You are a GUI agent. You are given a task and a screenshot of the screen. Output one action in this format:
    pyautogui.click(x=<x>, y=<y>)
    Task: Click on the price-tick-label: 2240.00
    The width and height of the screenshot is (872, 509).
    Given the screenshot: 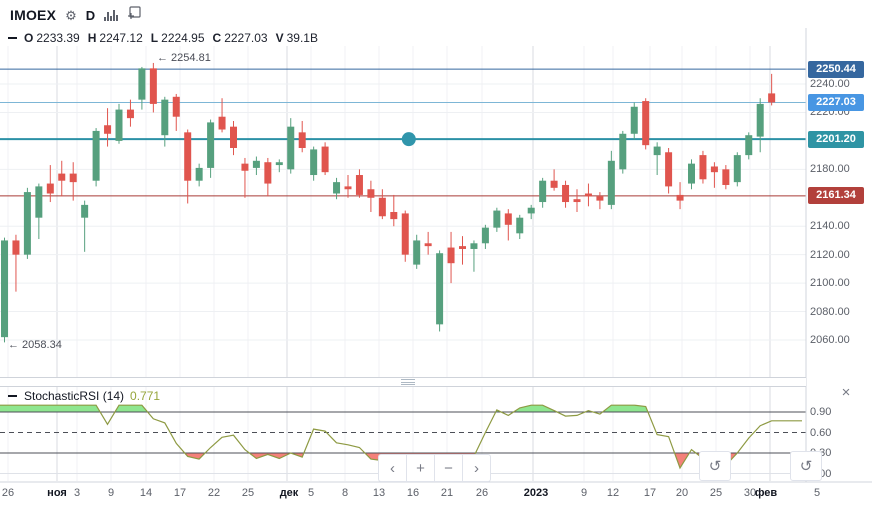 What is the action you would take?
    pyautogui.click(x=830, y=84)
    